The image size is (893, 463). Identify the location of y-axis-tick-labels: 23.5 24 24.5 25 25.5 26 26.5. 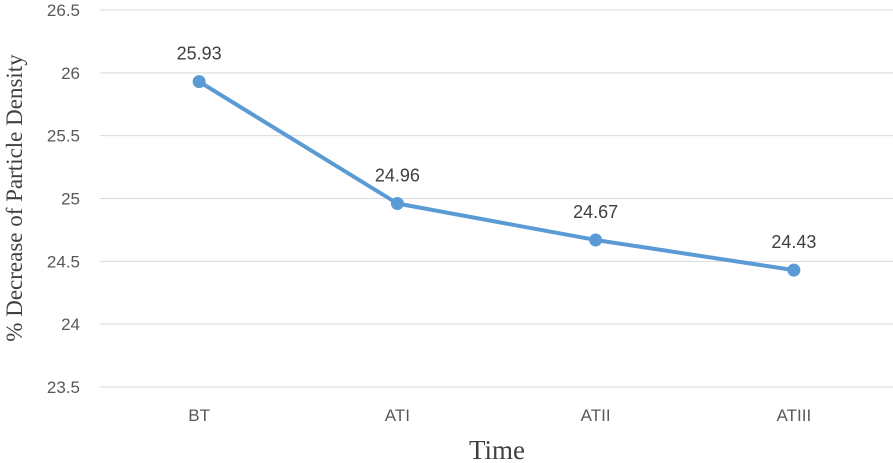
(63, 199).